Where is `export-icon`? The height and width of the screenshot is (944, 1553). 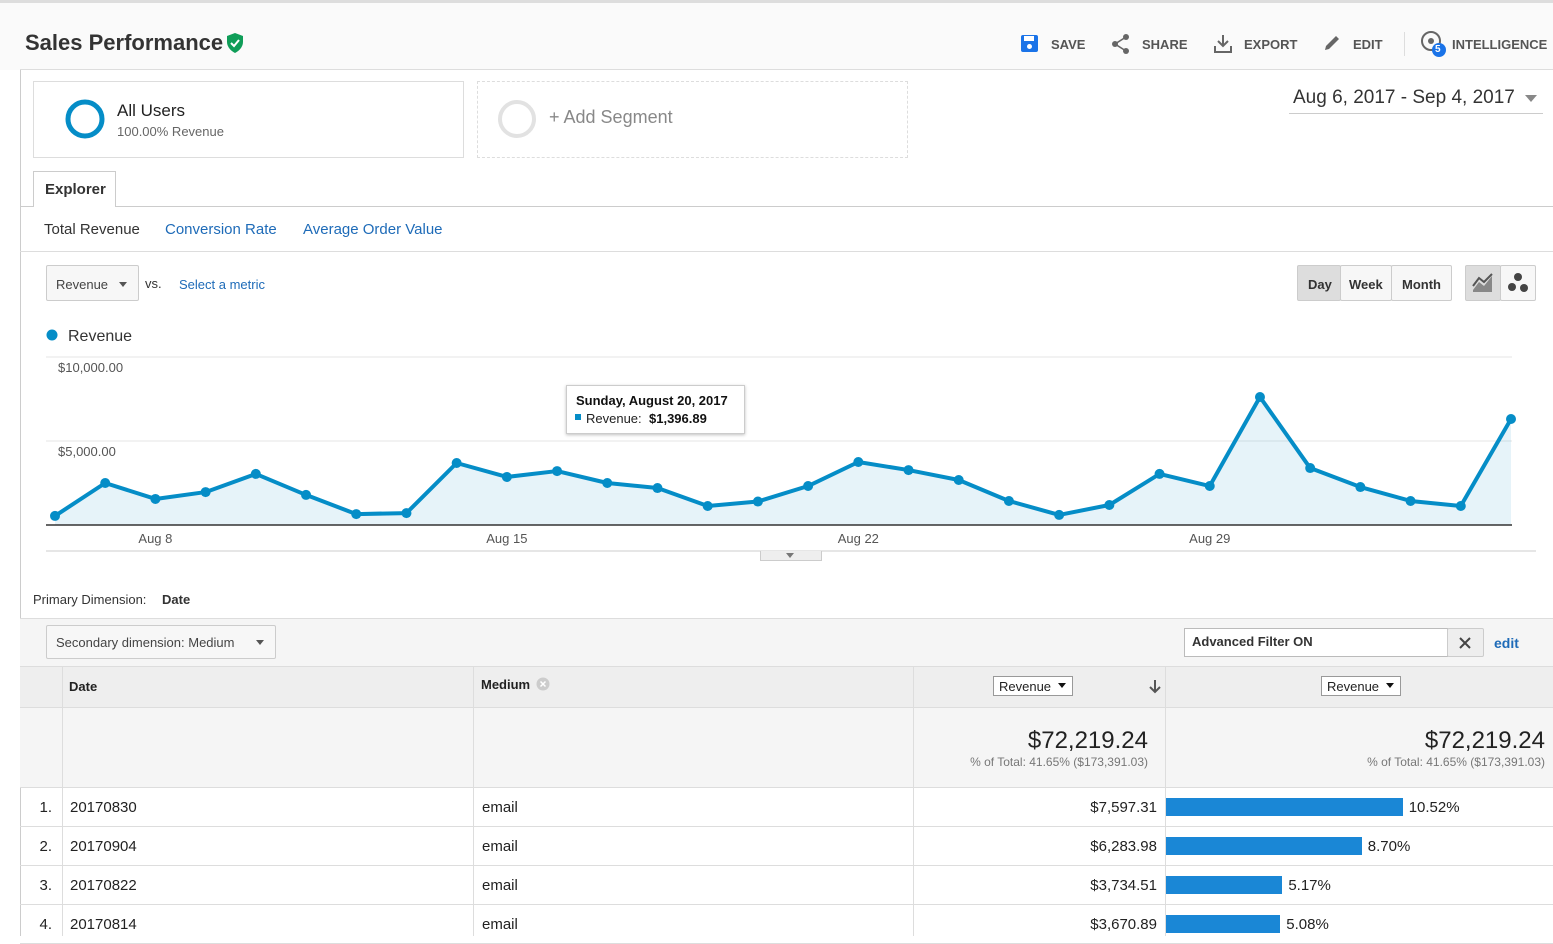 export-icon is located at coordinates (1223, 44).